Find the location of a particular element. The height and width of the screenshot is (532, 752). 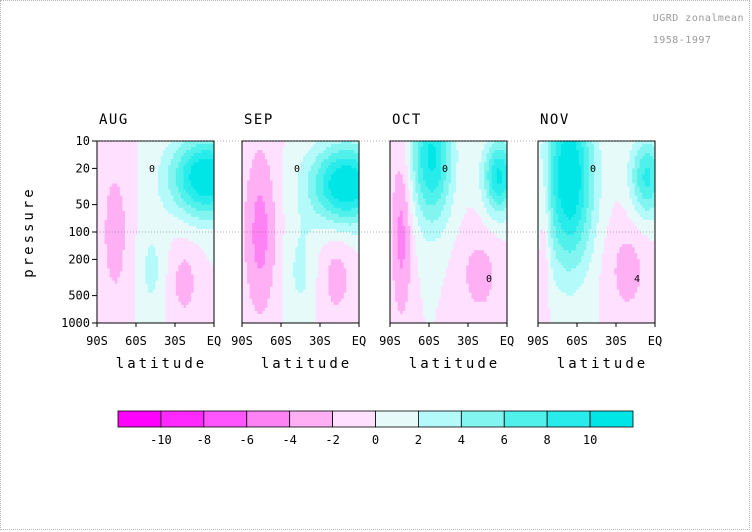

figure-header: UGRD zonalmean 1958-1997 is located at coordinates (685, 29).